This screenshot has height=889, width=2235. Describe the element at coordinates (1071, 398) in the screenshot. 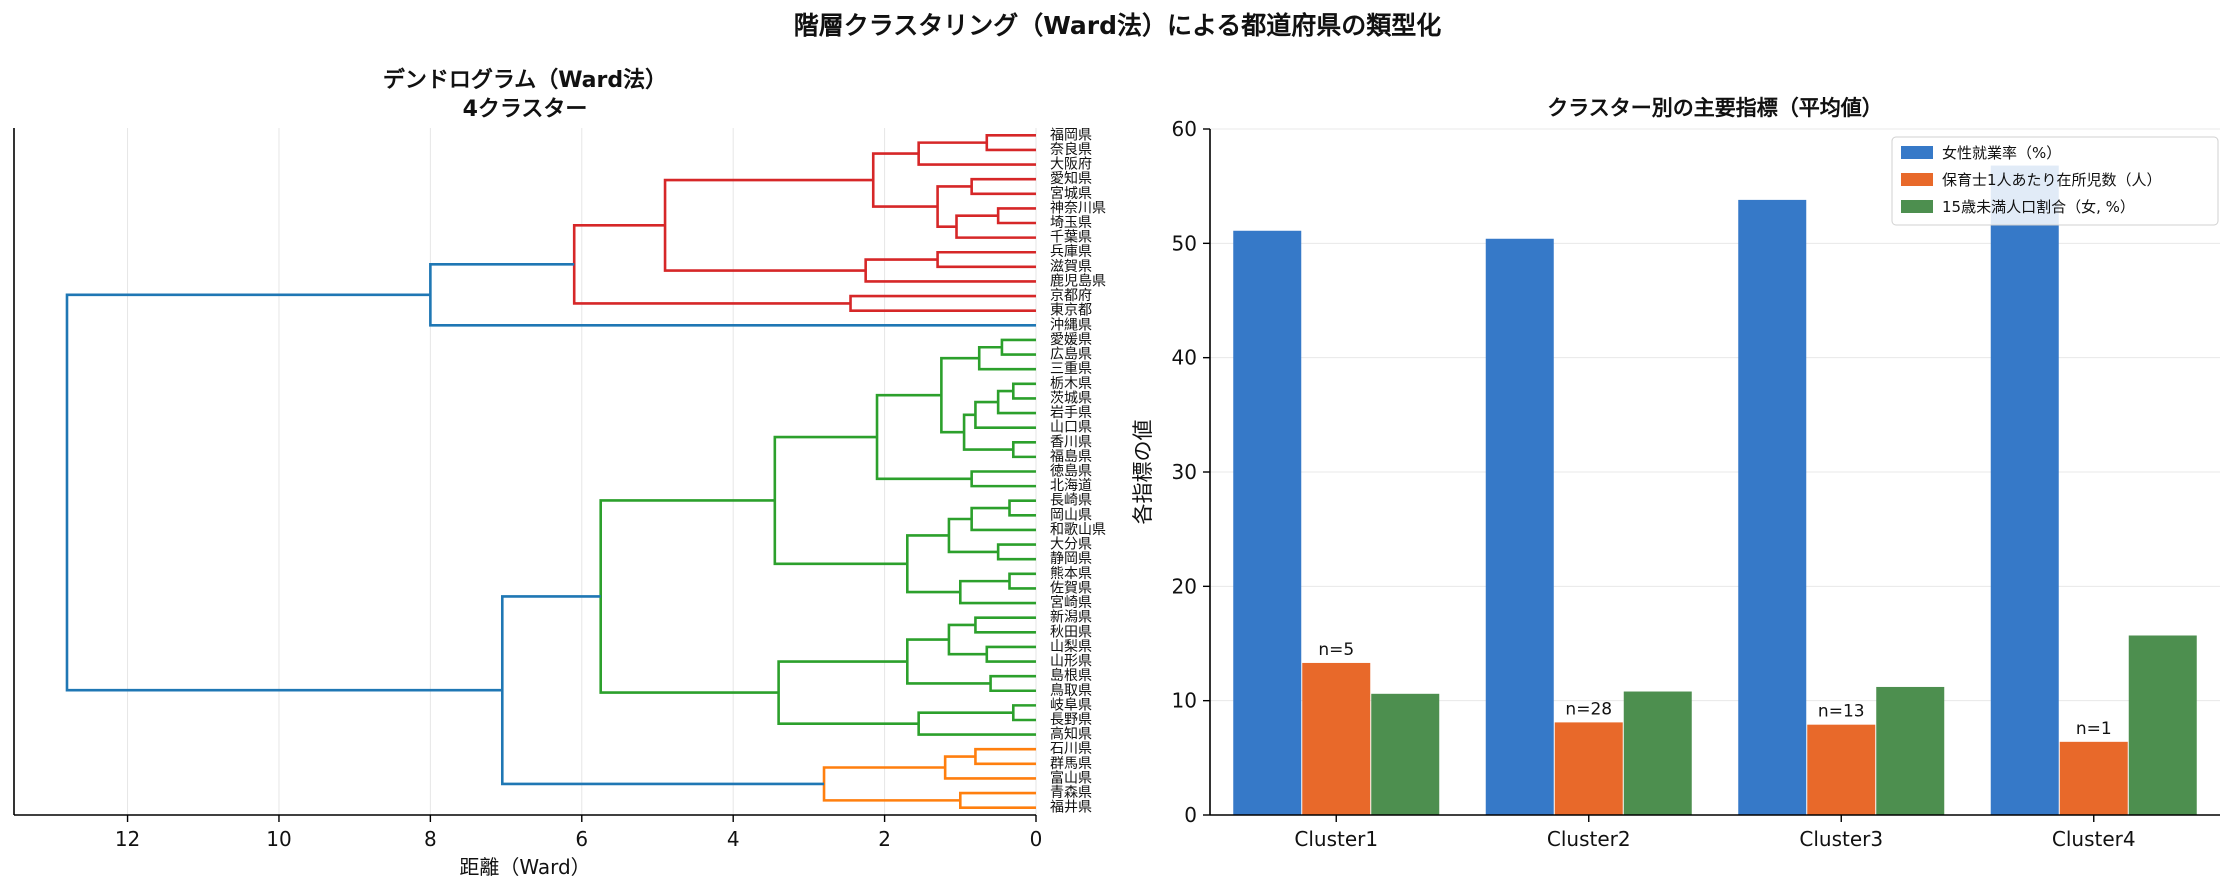

I see `dendrogram-leaf-label: 茨城県` at that location.